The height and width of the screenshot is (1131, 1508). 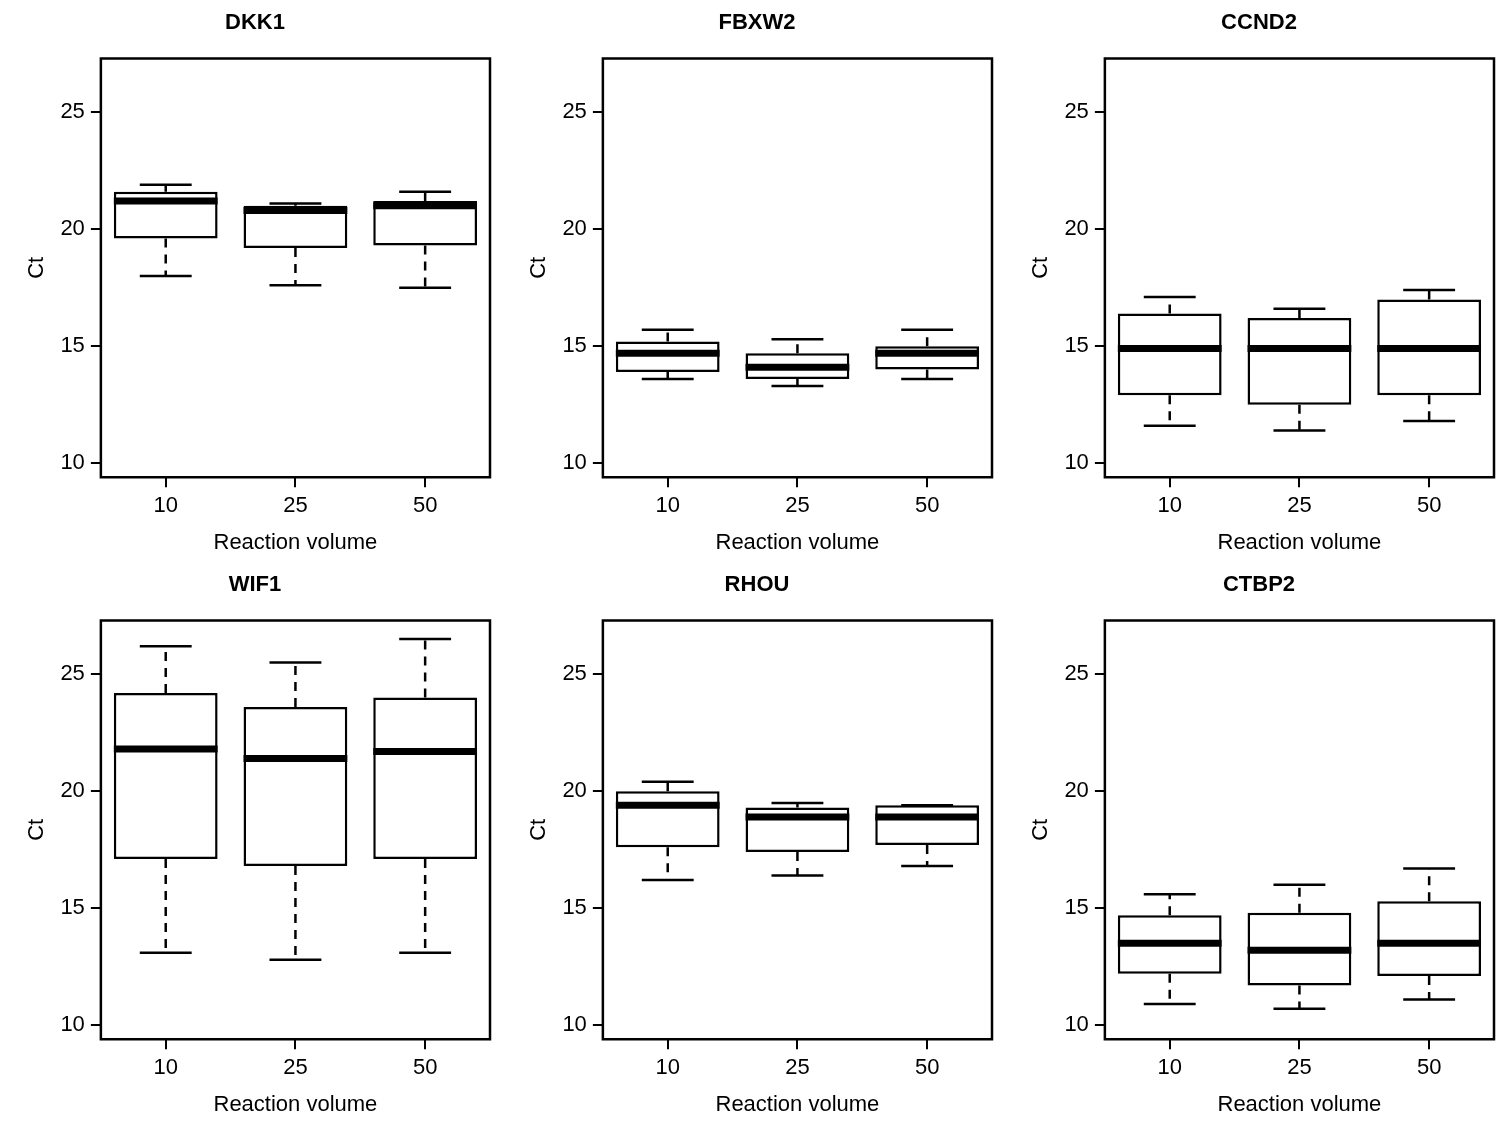 What do you see at coordinates (757, 584) in the screenshot?
I see `chart-title: RHOU` at bounding box center [757, 584].